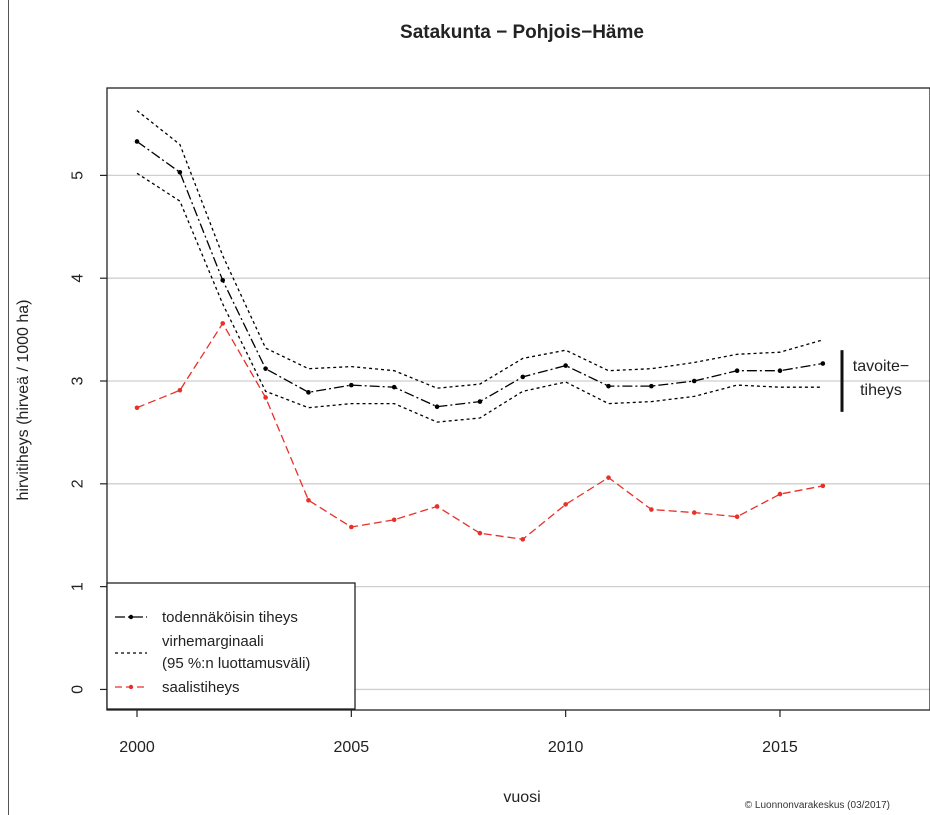 The height and width of the screenshot is (815, 930). Describe the element at coordinates (236, 663) in the screenshot. I see `legend-label-virhemarginaali-2: (95 %:n luottamusväli)` at that location.